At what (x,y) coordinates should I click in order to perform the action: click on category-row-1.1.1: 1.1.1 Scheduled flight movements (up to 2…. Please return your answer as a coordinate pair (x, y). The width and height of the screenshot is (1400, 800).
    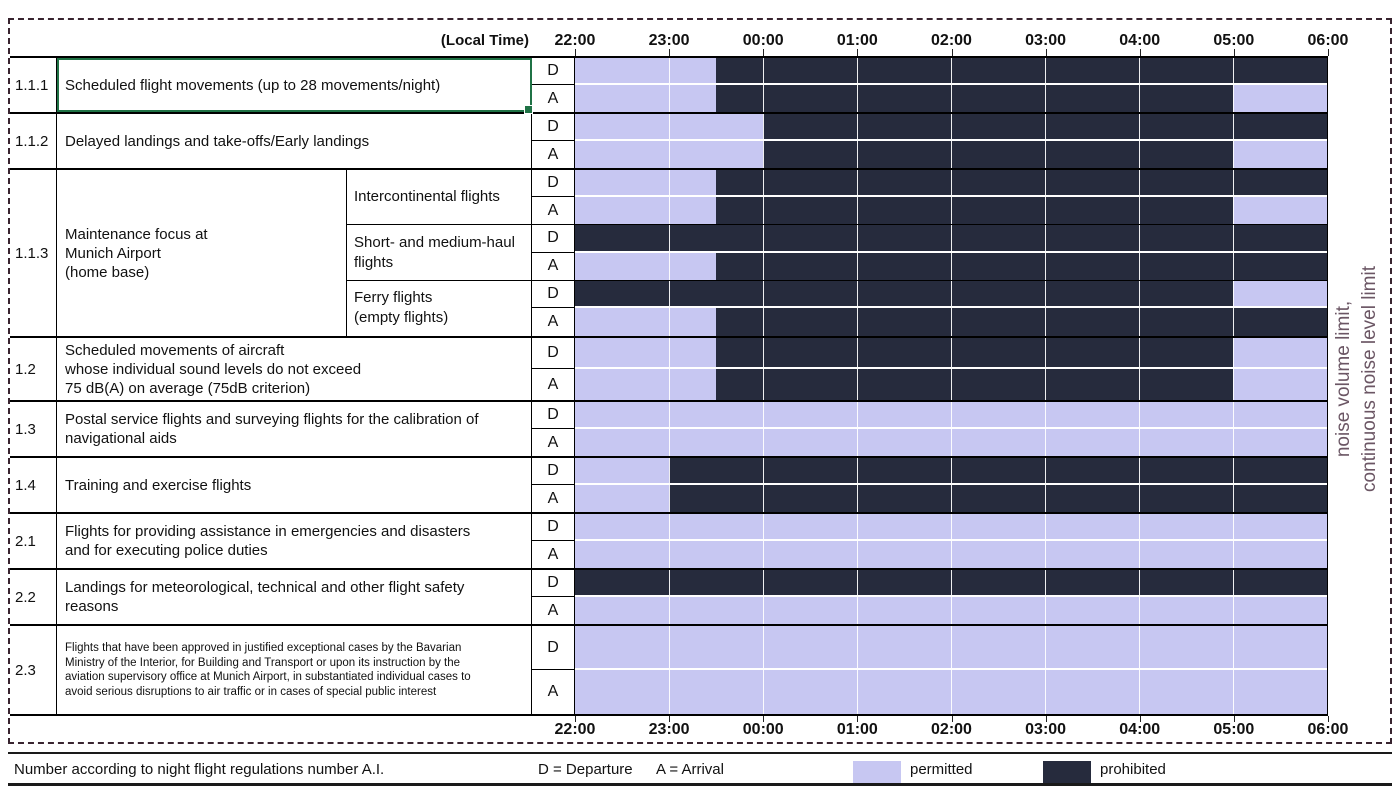
    Looking at the image, I should click on (669, 86).